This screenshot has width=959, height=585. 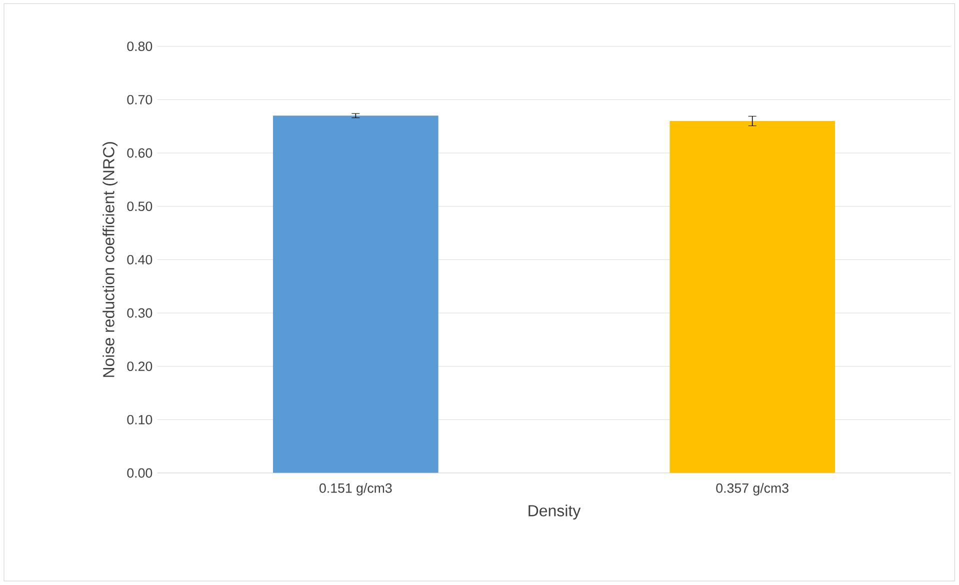 I want to click on y-tick-label: 0.00, so click(x=139, y=473).